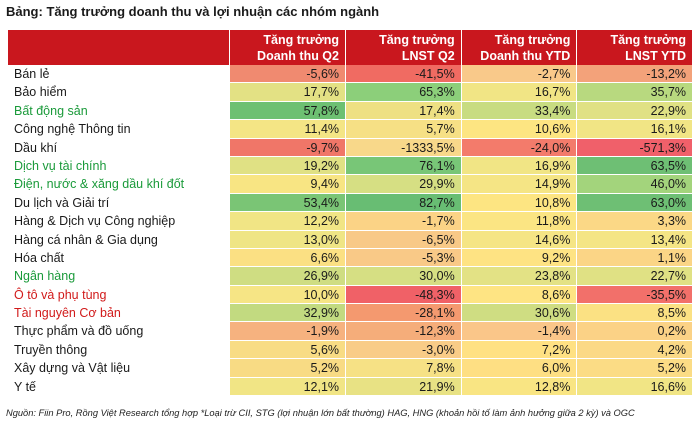  What do you see at coordinates (635, 74) in the screenshot?
I see `growth-cell: -13,2%` at bounding box center [635, 74].